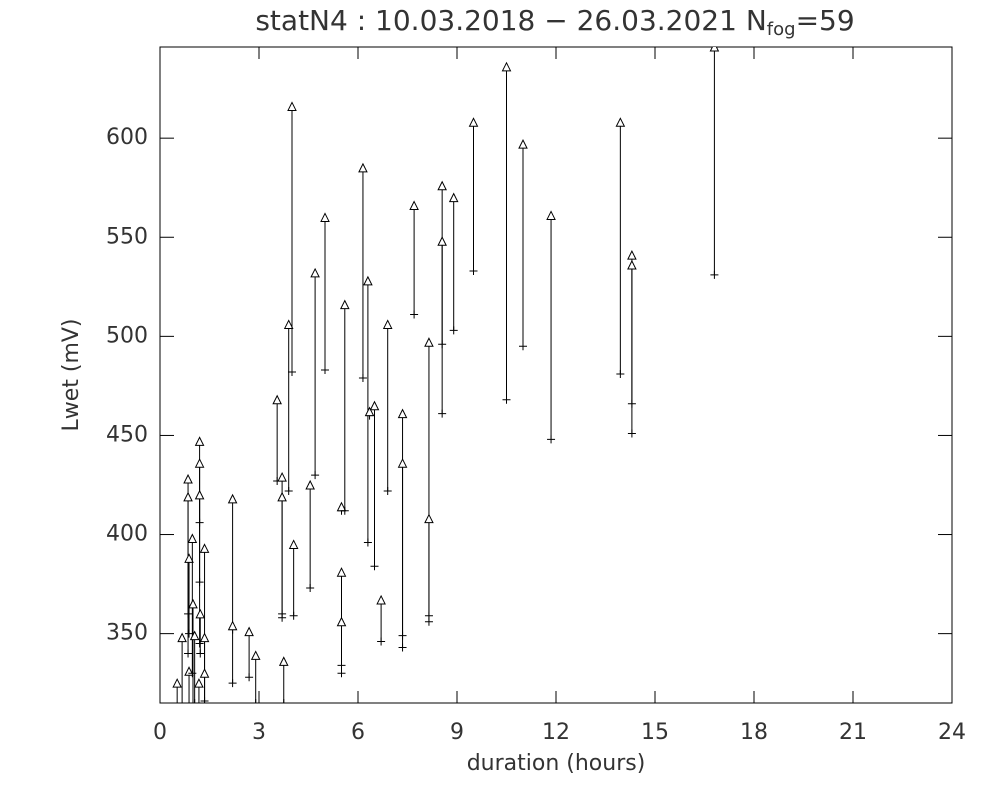 The width and height of the screenshot is (1000, 800). I want to click on y-tick-label: 400, so click(127, 534).